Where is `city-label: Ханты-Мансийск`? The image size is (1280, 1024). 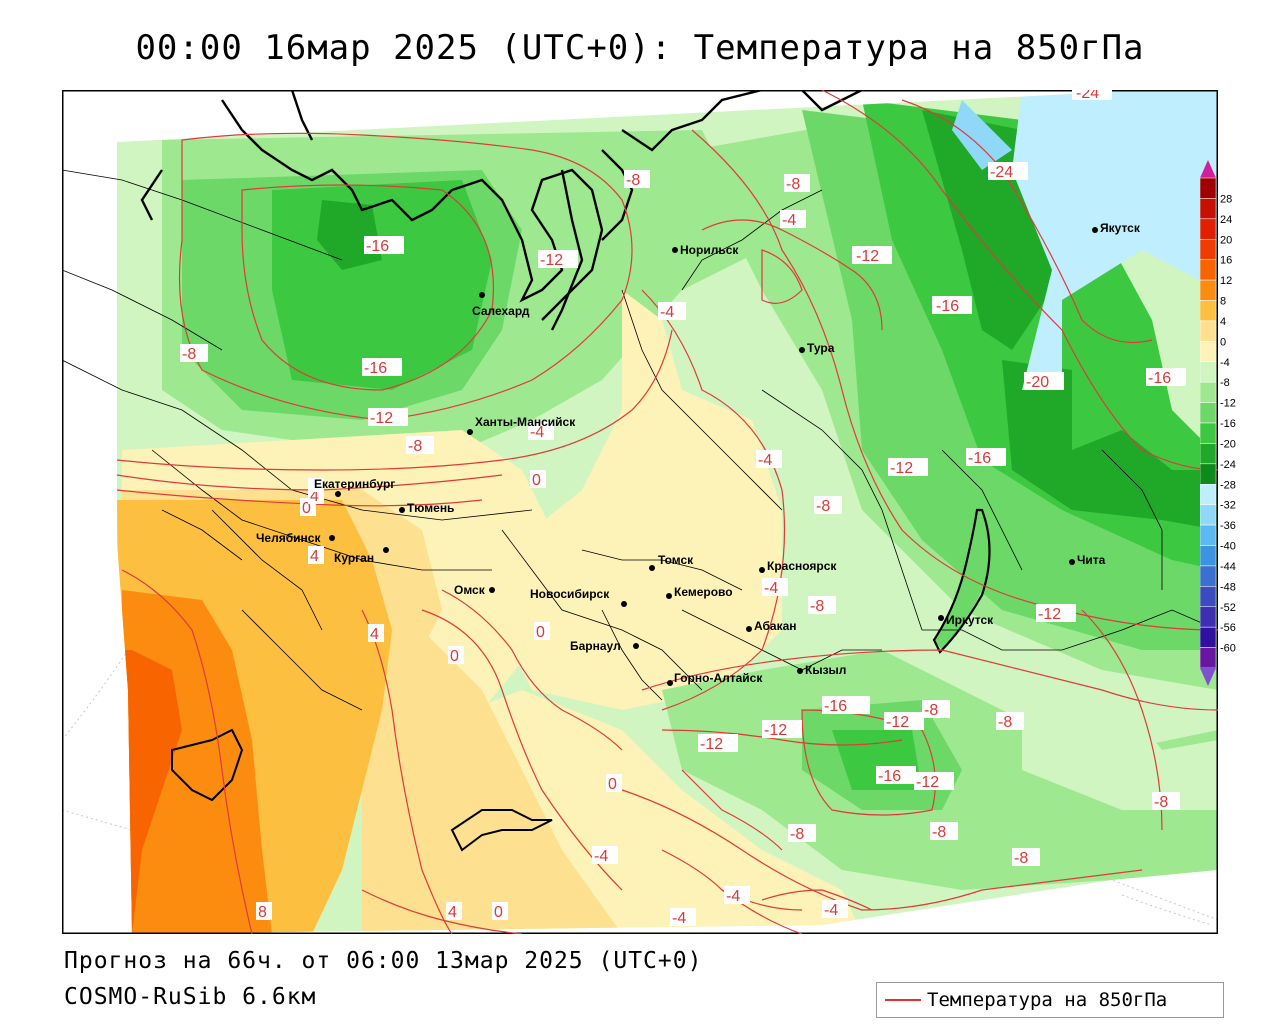
city-label: Ханты-Мансийск is located at coordinates (525, 422).